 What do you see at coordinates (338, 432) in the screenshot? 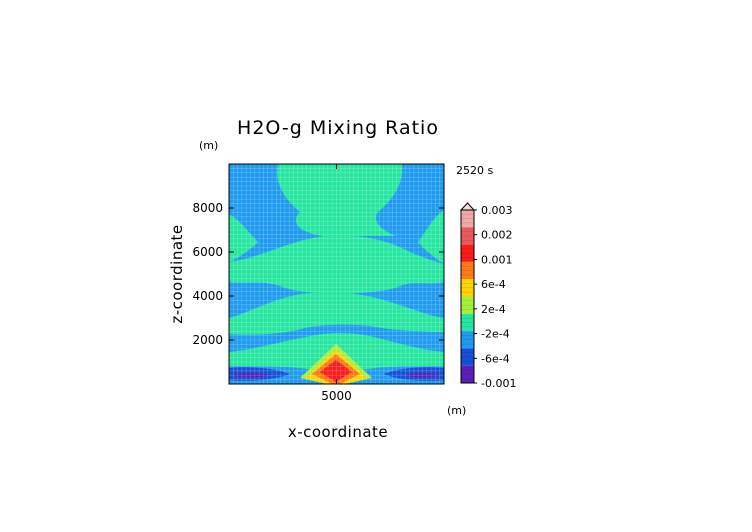
I see `x-axis-label: x-coordinate` at bounding box center [338, 432].